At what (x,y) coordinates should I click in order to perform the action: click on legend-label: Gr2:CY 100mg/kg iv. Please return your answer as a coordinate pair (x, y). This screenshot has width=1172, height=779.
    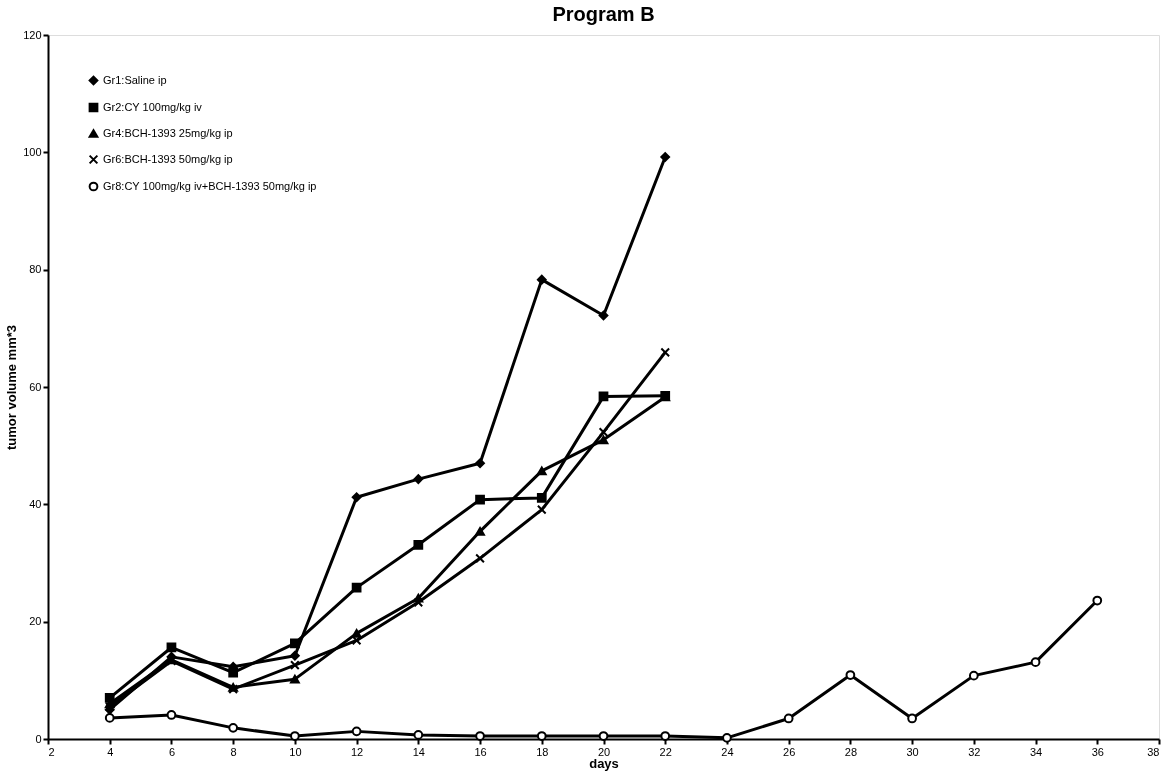
    Looking at the image, I should click on (153, 106).